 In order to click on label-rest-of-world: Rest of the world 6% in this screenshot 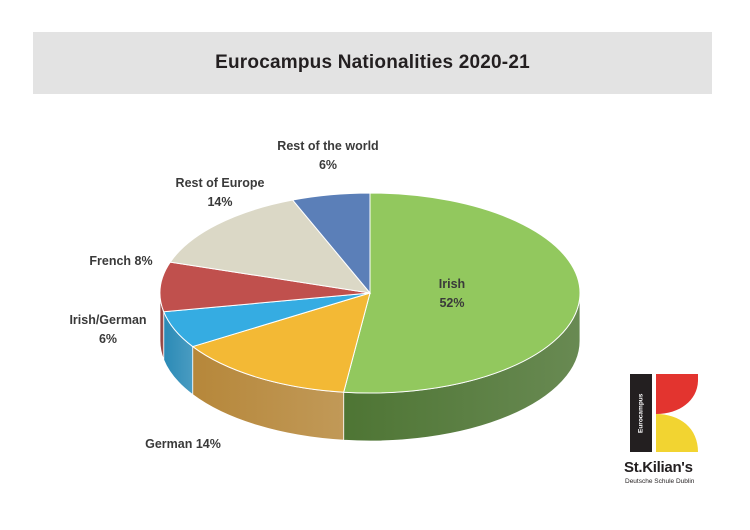, I will do `click(327, 155)`.